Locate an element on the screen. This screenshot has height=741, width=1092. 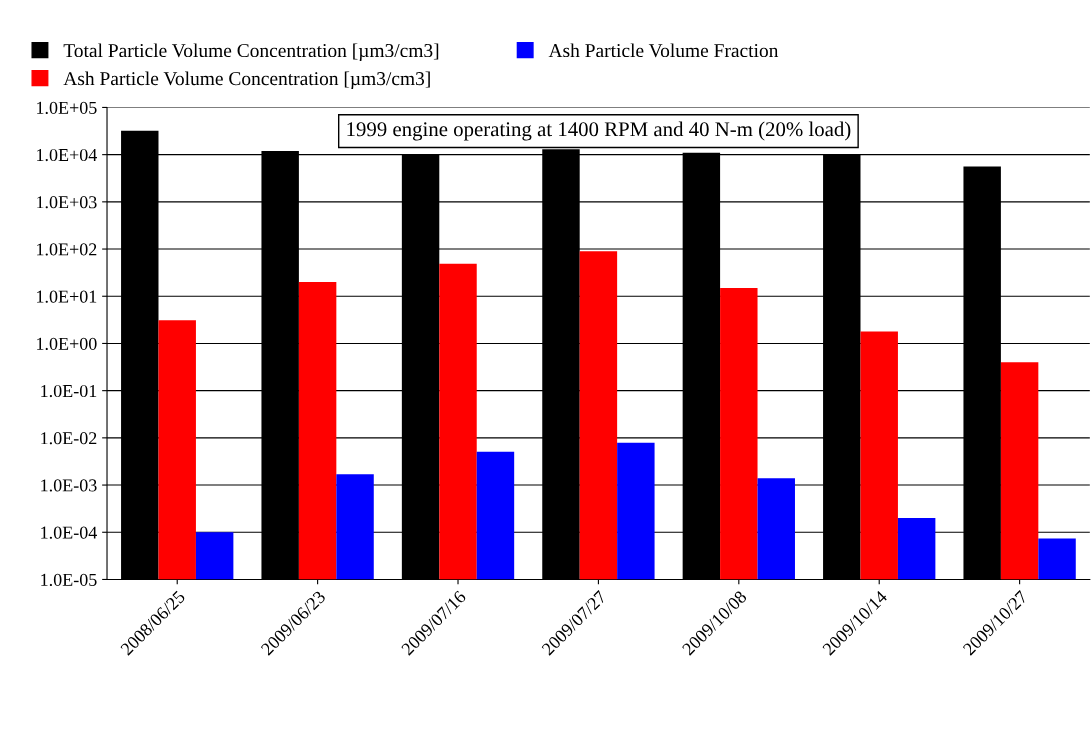
y-tick-label: 1.0E+00 is located at coordinates (67, 343).